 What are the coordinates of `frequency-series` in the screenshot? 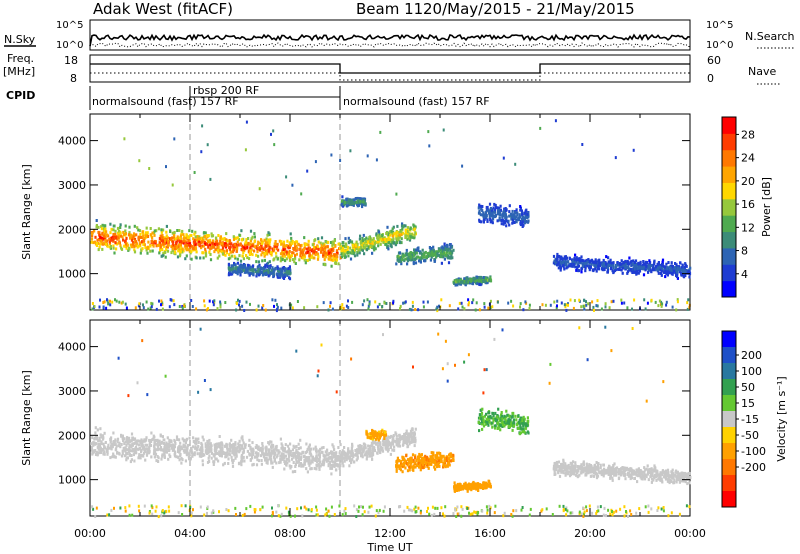 It's located at (390, 68).